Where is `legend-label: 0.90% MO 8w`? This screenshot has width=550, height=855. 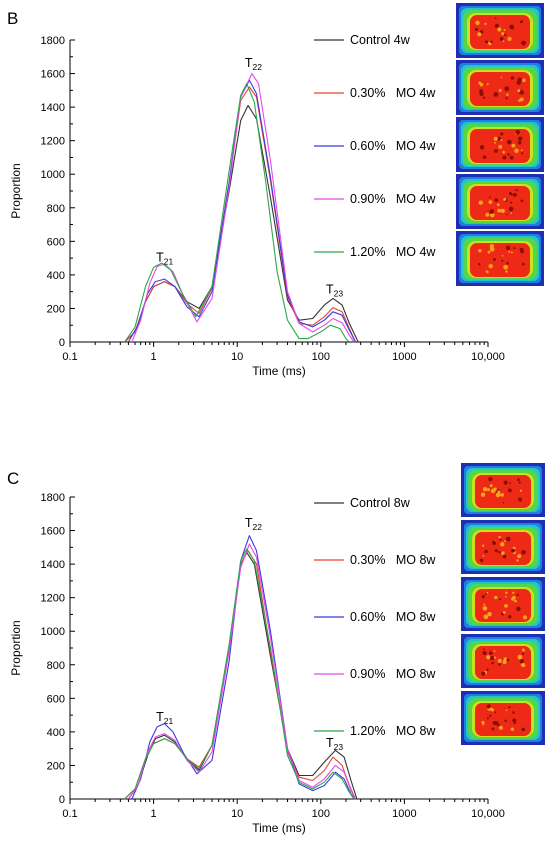 legend-label: 0.90% MO 8w is located at coordinates (393, 674).